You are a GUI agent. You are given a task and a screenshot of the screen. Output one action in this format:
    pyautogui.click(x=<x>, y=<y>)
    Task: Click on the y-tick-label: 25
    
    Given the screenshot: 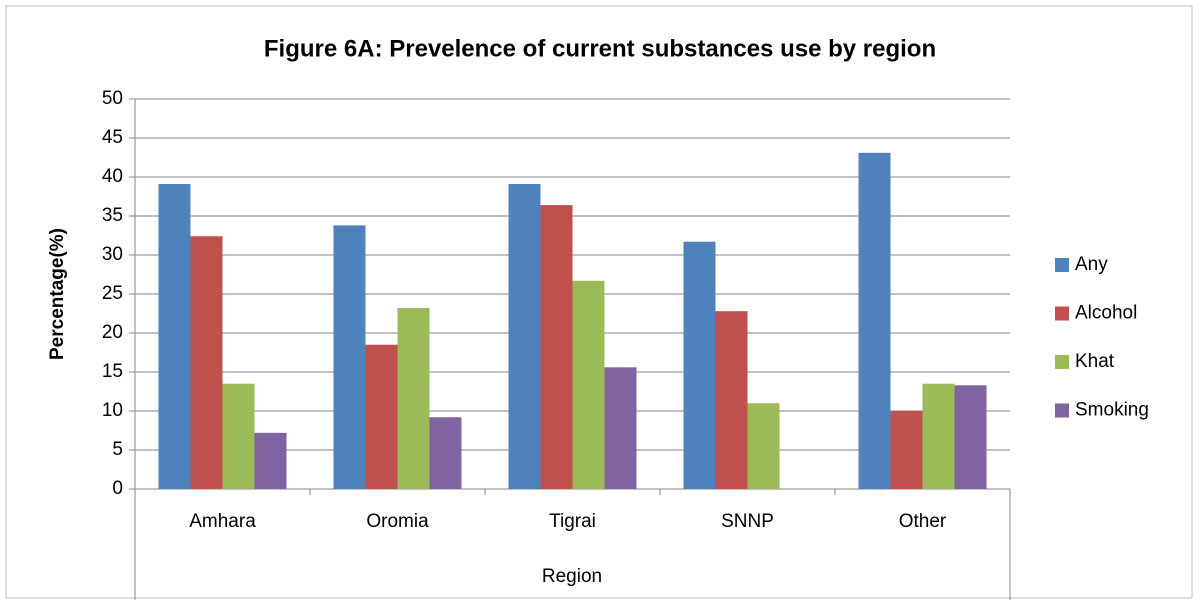 What is the action you would take?
    pyautogui.click(x=112, y=293)
    